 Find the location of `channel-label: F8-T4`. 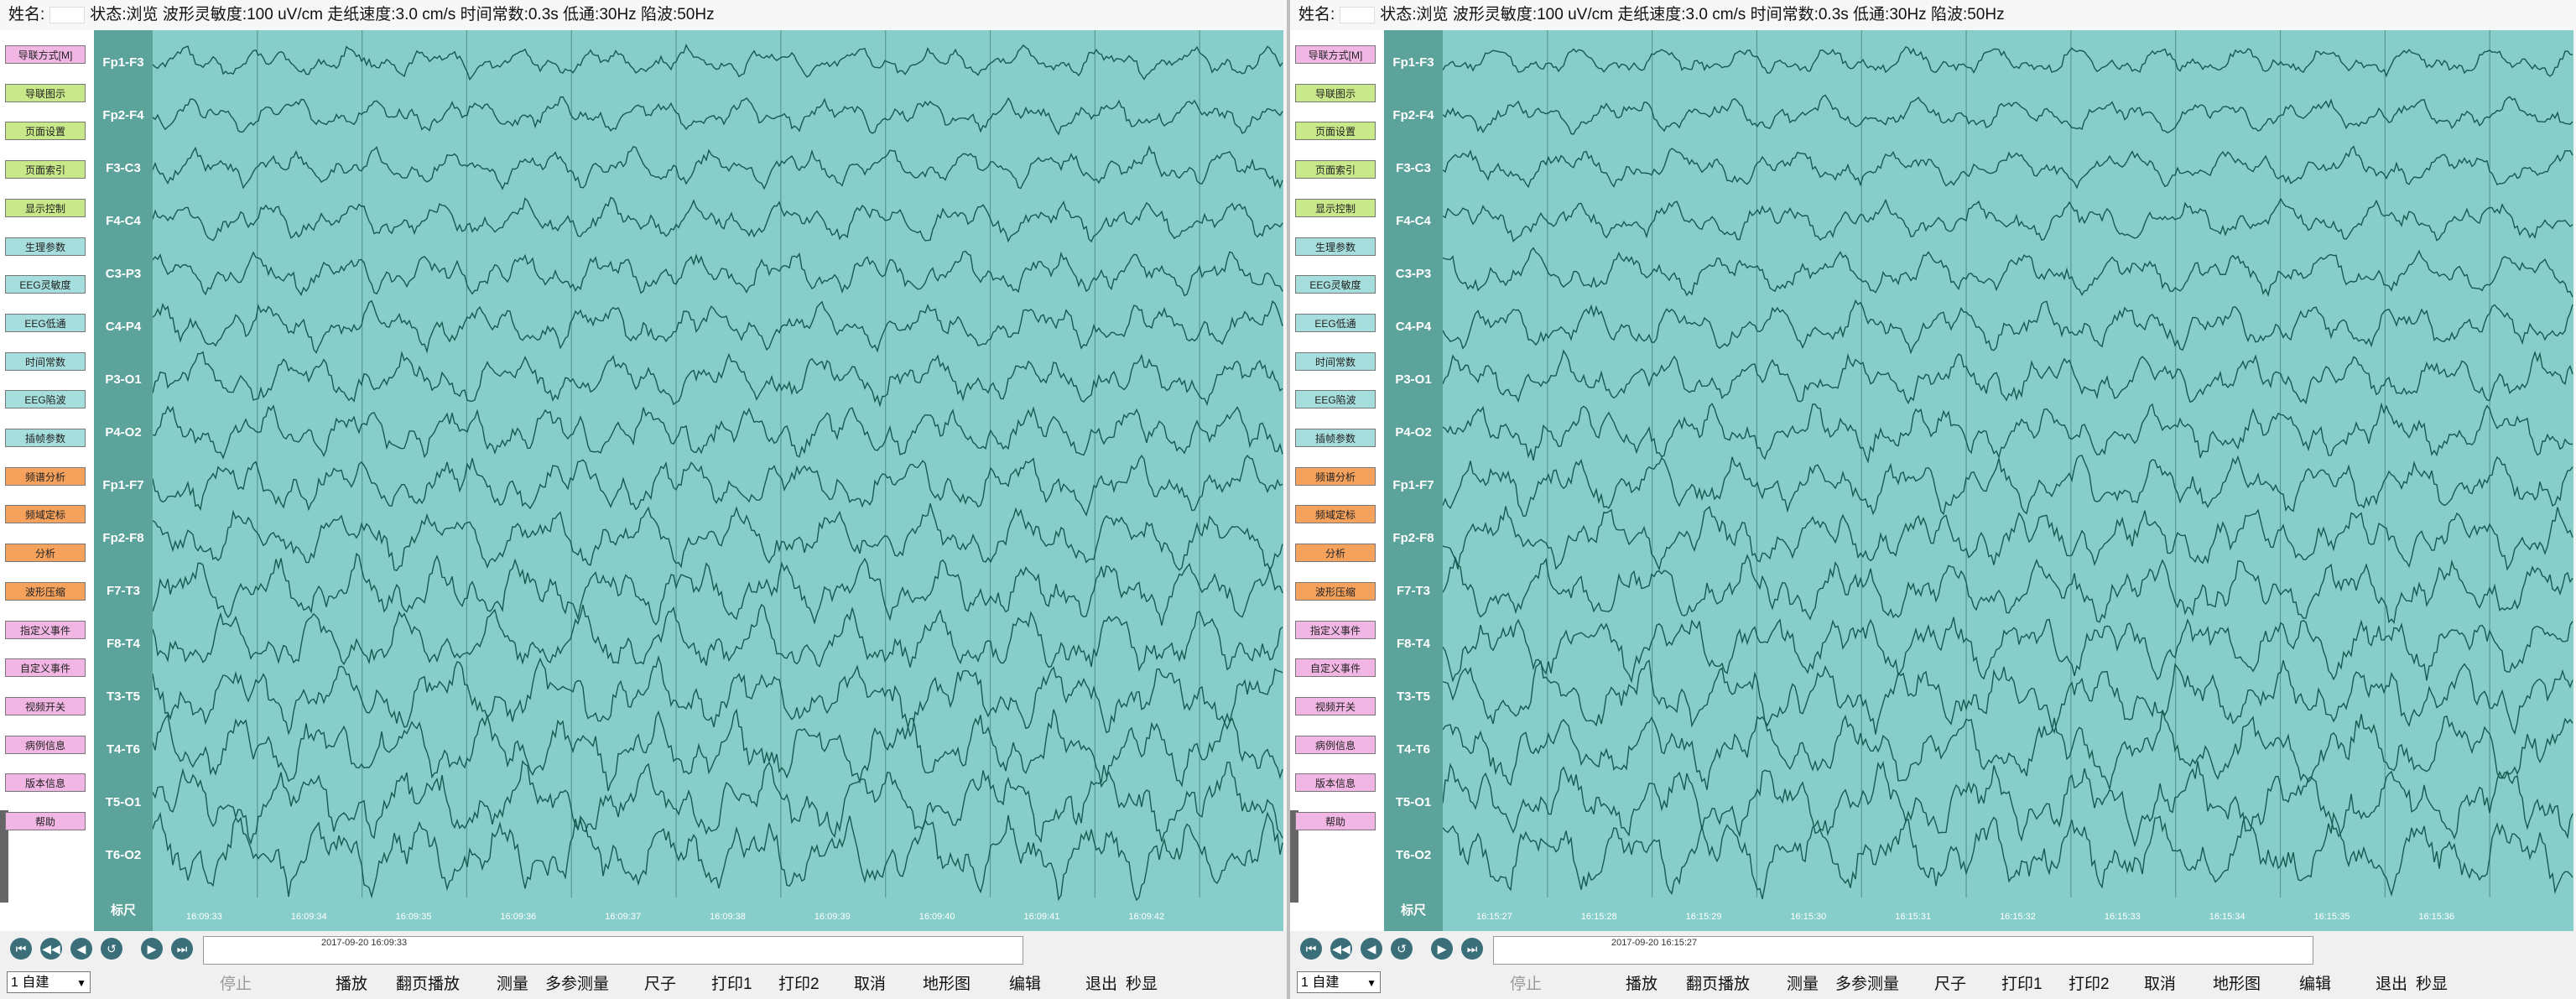

channel-label: F8-T4 is located at coordinates (123, 644).